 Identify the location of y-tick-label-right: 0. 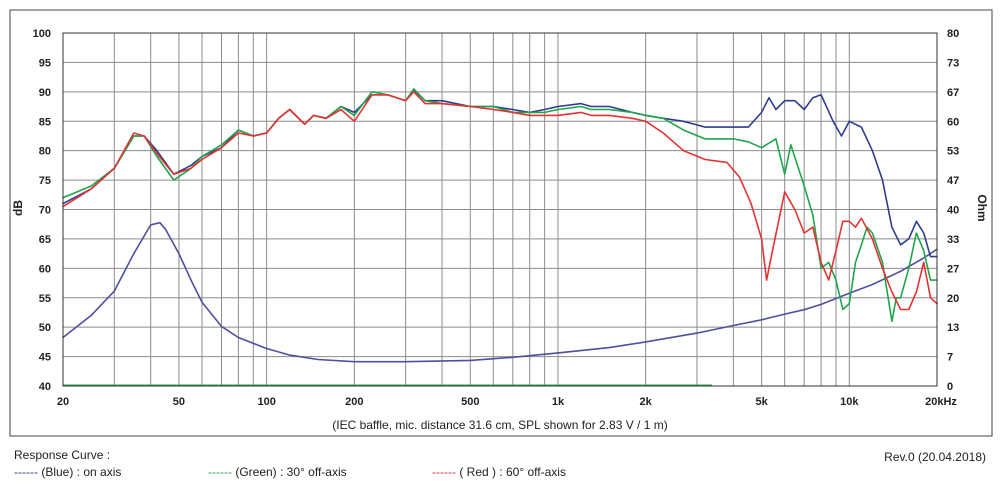
(950, 387).